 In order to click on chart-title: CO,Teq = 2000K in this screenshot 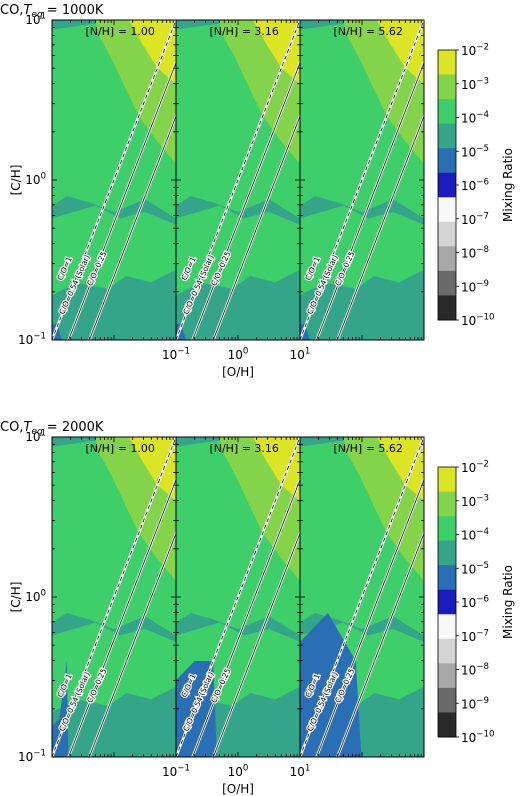, I will do `click(52, 428)`.